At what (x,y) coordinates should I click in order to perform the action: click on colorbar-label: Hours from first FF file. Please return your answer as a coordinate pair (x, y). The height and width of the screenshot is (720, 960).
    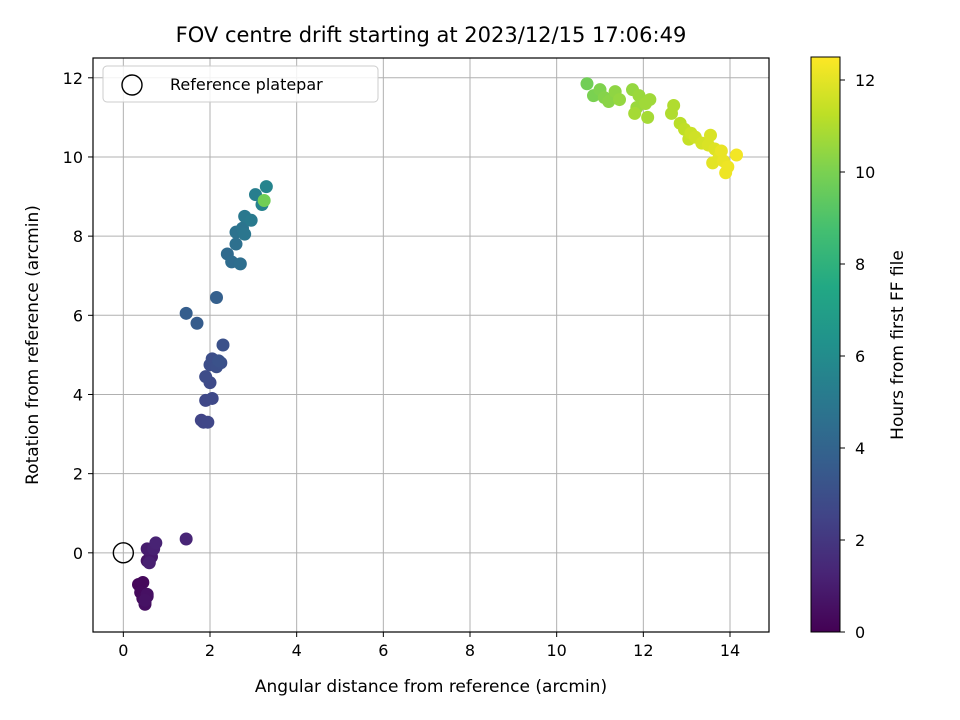
    Looking at the image, I should click on (898, 345).